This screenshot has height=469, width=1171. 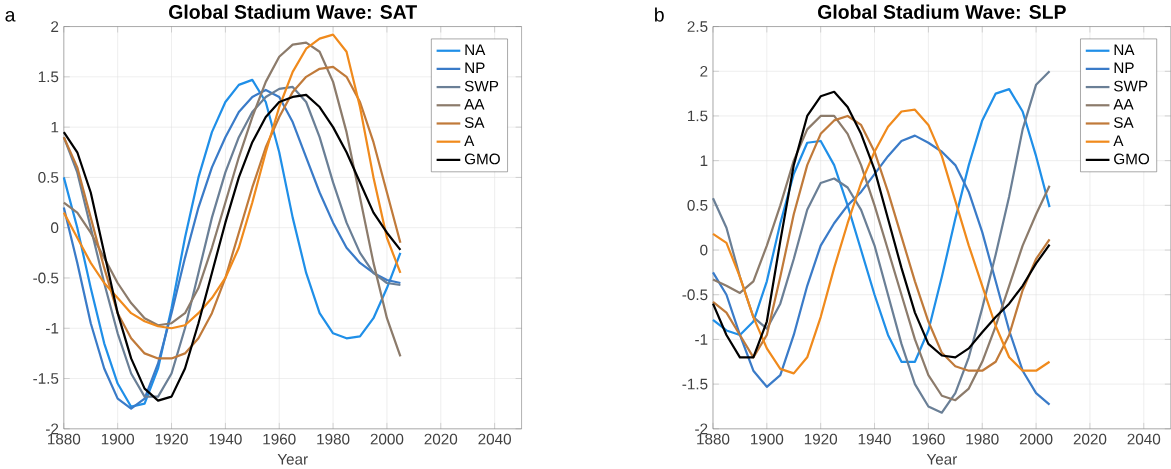 I want to click on text: b, so click(x=659, y=14).